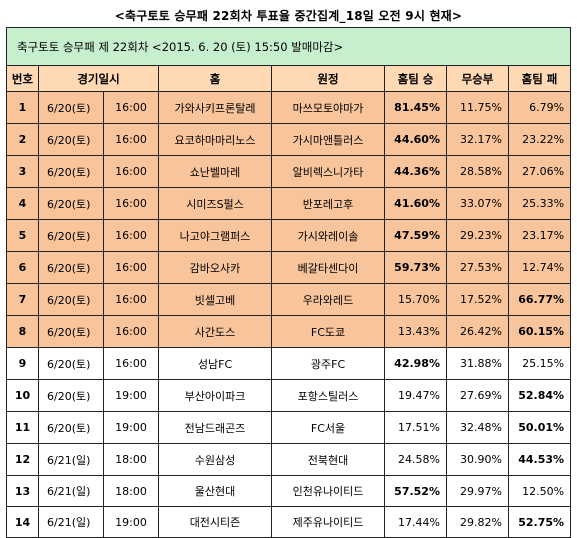  Describe the element at coordinates (328, 171) in the screenshot. I see `row-away-team: 알비렉스니가타` at that location.